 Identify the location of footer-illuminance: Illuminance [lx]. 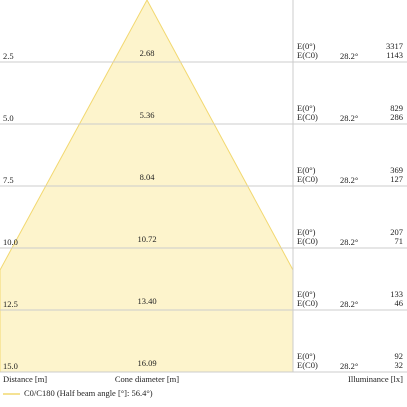
(375, 379).